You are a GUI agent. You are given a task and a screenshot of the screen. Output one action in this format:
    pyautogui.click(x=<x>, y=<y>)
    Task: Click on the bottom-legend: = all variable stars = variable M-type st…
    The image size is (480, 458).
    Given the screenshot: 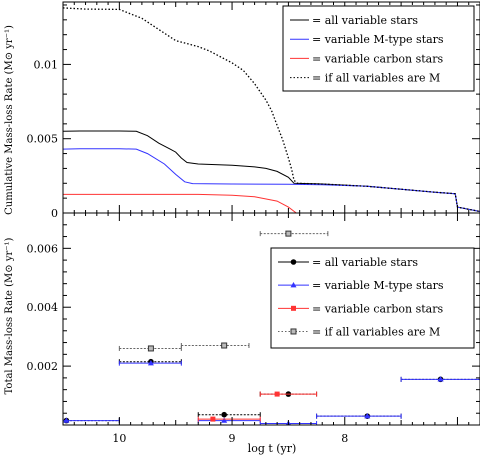 What is the action you would take?
    pyautogui.click(x=372, y=298)
    